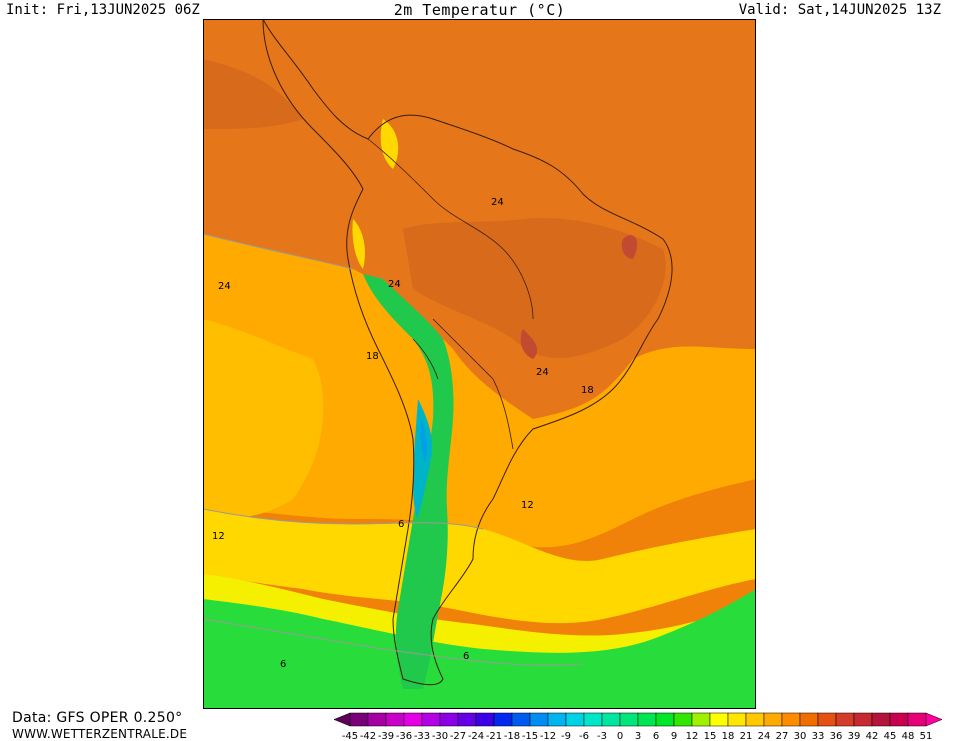 The width and height of the screenshot is (959, 741). What do you see at coordinates (566, 736) in the screenshot?
I see `legend-tick-label: -9` at bounding box center [566, 736].